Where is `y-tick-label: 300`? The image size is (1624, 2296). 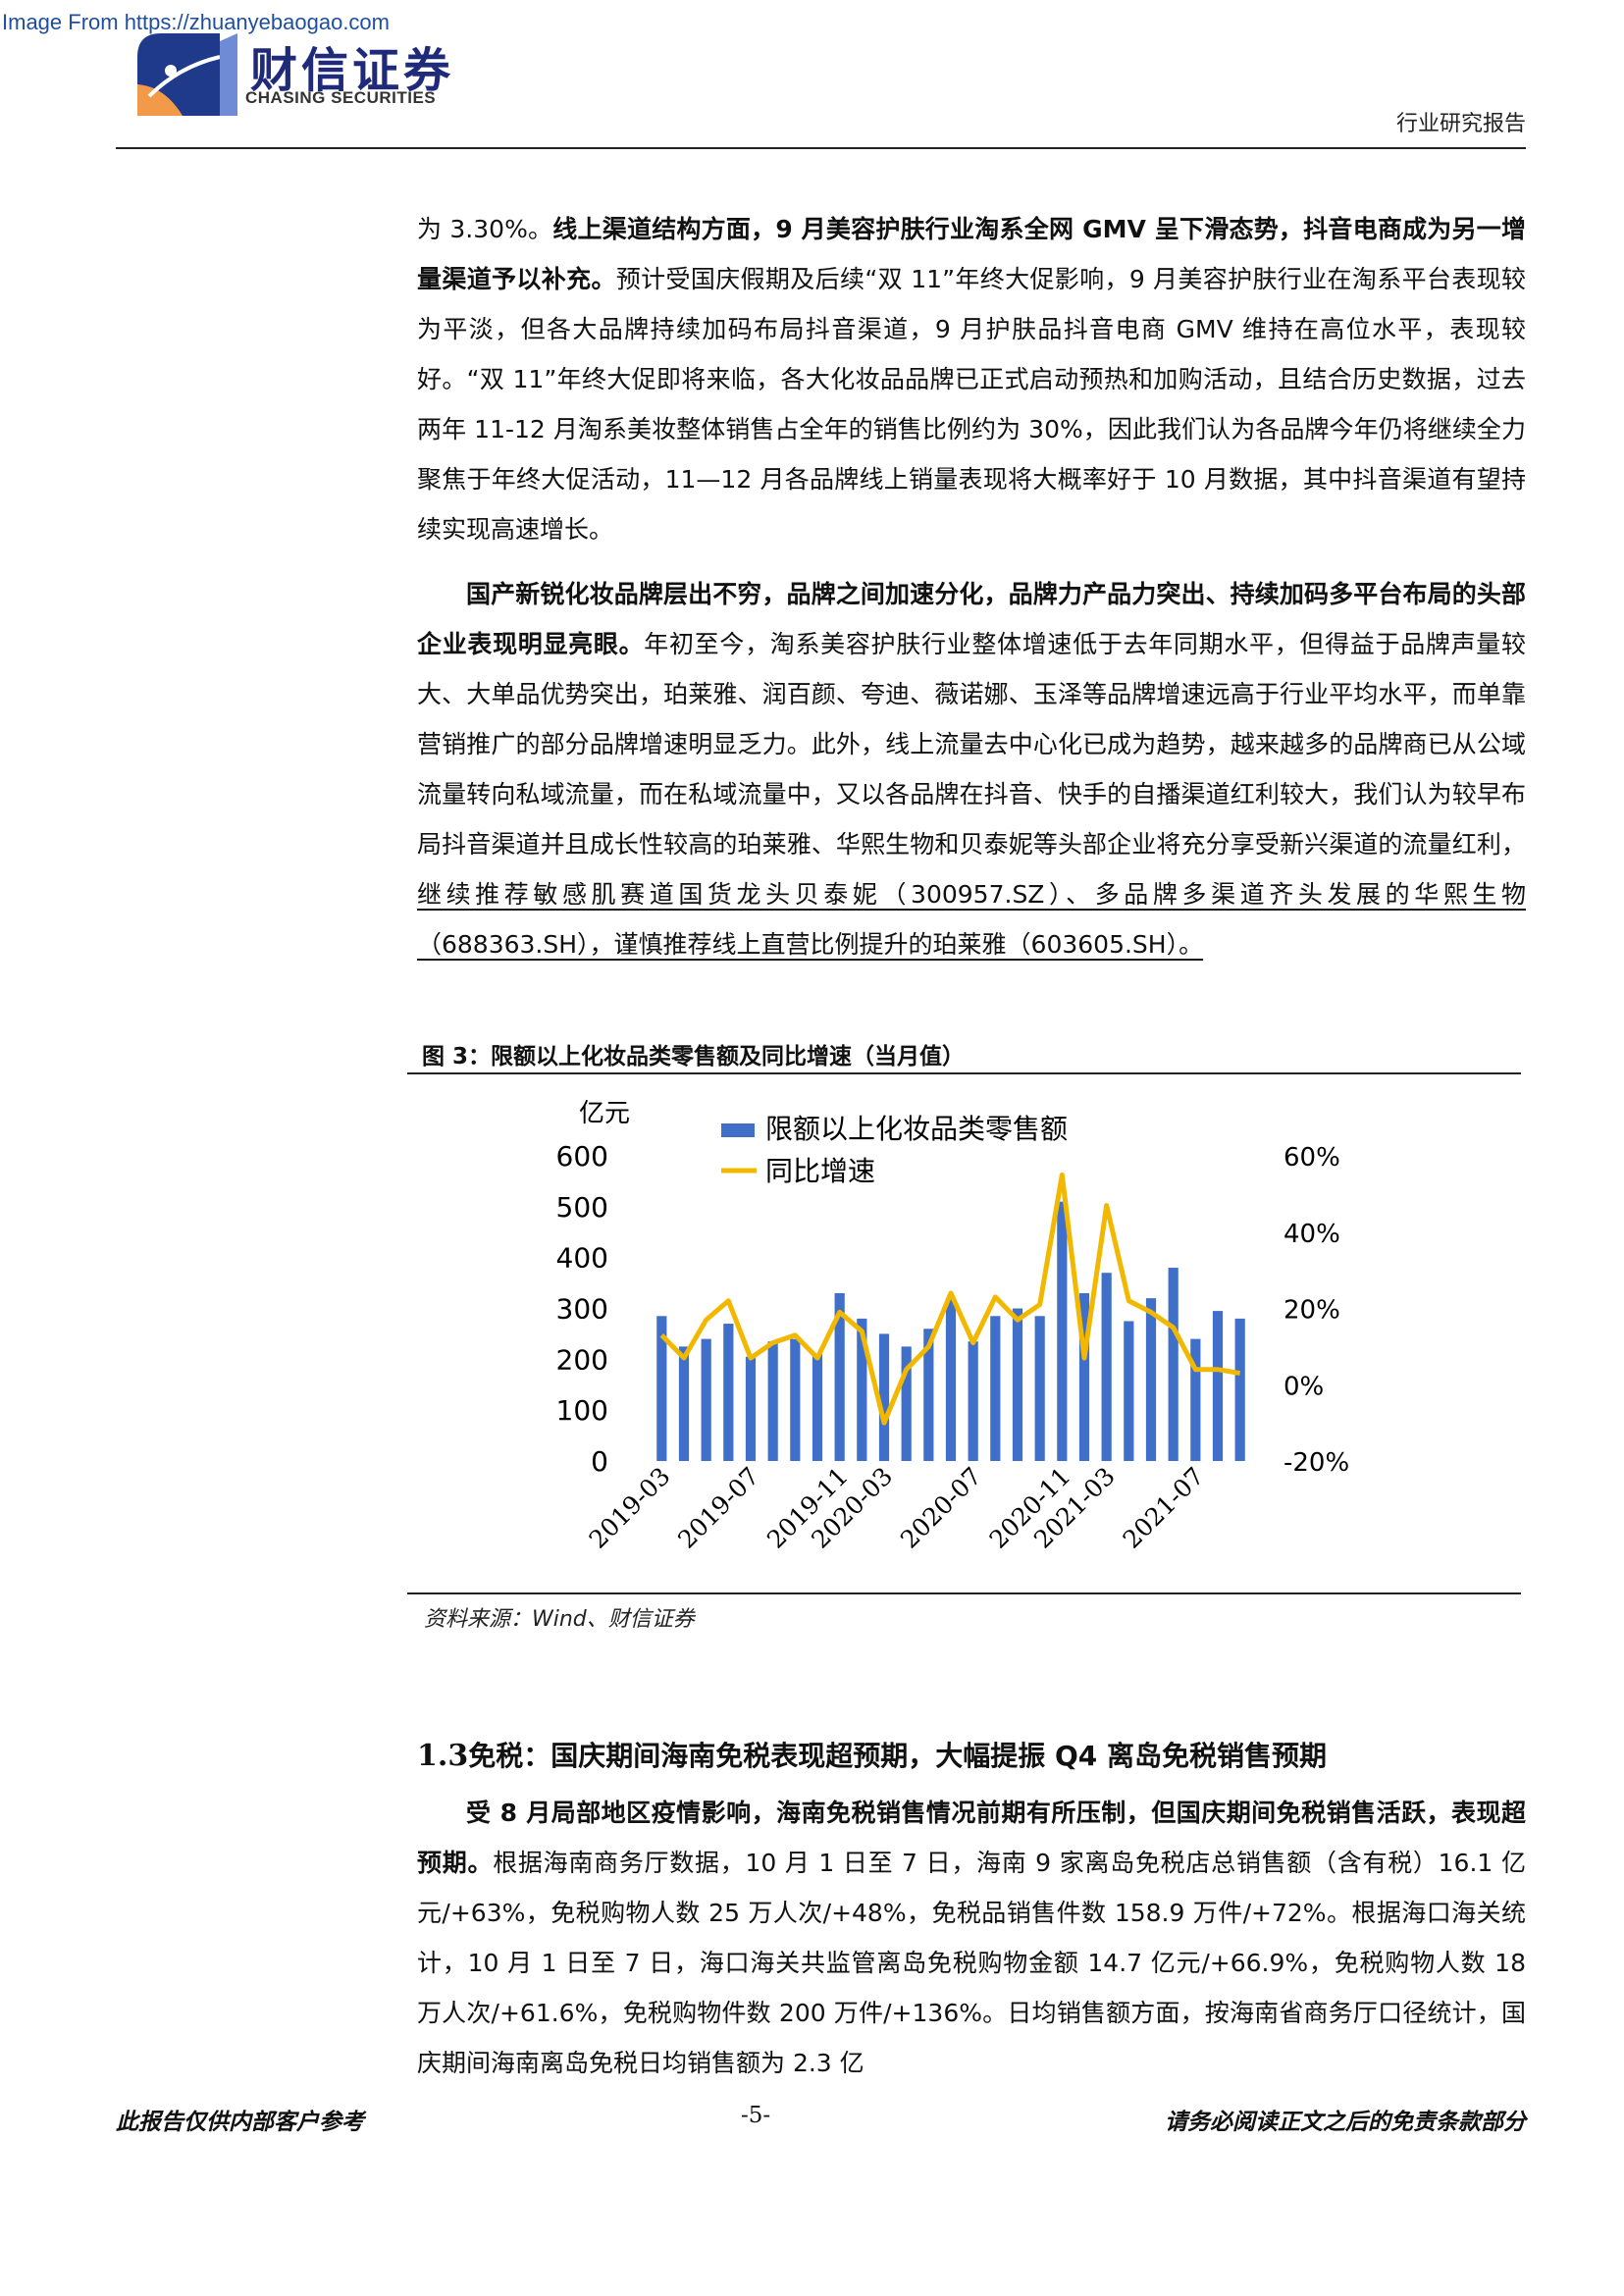
y-tick-label: 300 is located at coordinates (582, 1309).